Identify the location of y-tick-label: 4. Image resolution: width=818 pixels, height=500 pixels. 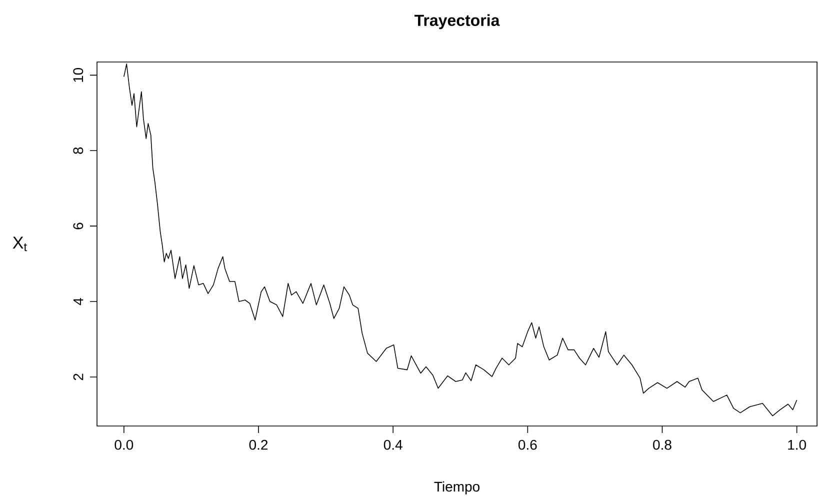
(79, 302).